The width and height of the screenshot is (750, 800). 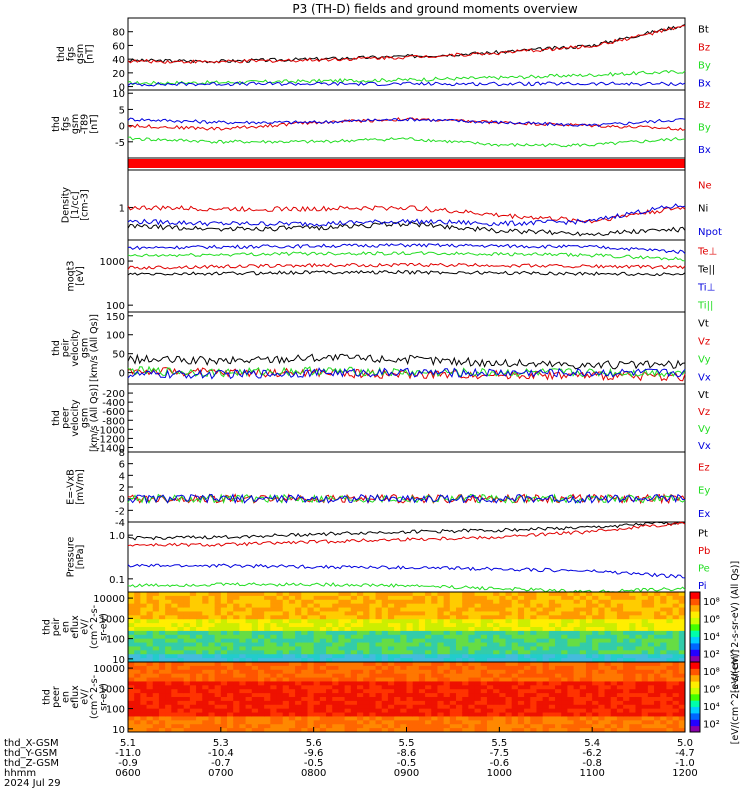 What do you see at coordinates (112, 262) in the screenshot?
I see `y-tick-label: 1000` at bounding box center [112, 262].